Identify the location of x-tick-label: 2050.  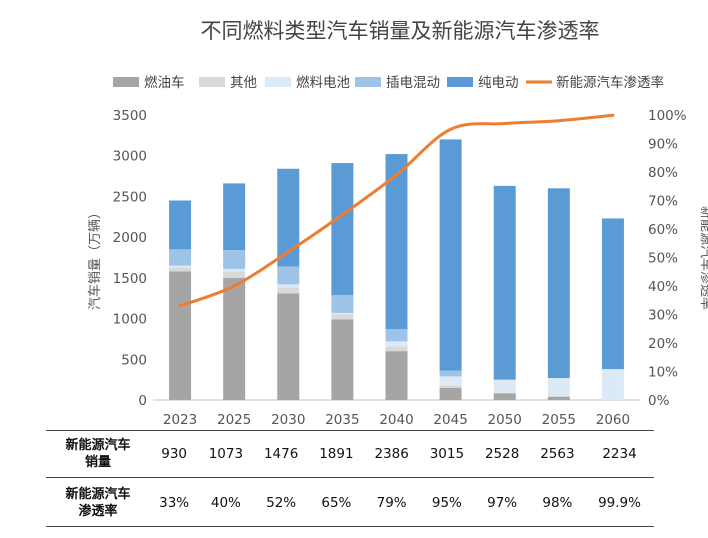
(505, 420).